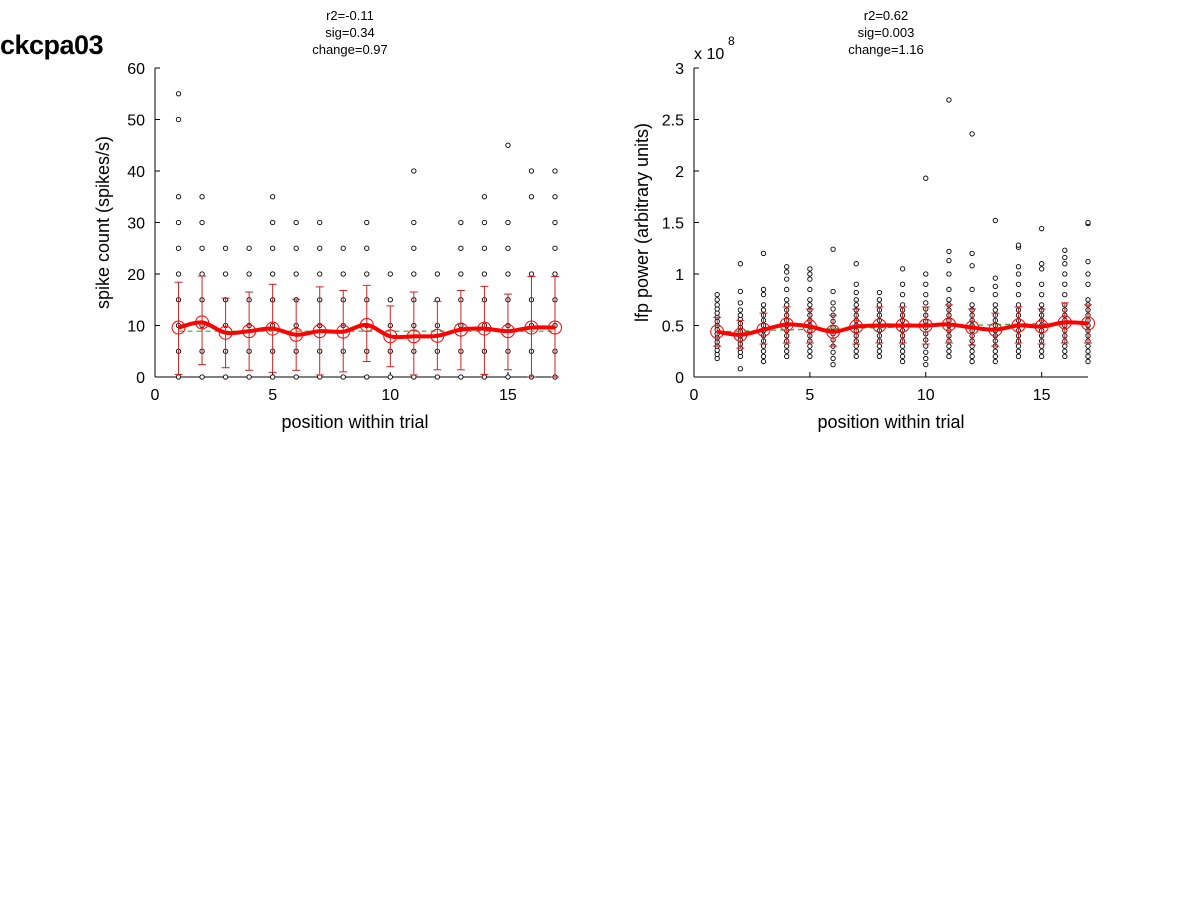 This screenshot has width=1200, height=901. Describe the element at coordinates (350, 15) in the screenshot. I see `stat-line: r2=-0.11` at that location.